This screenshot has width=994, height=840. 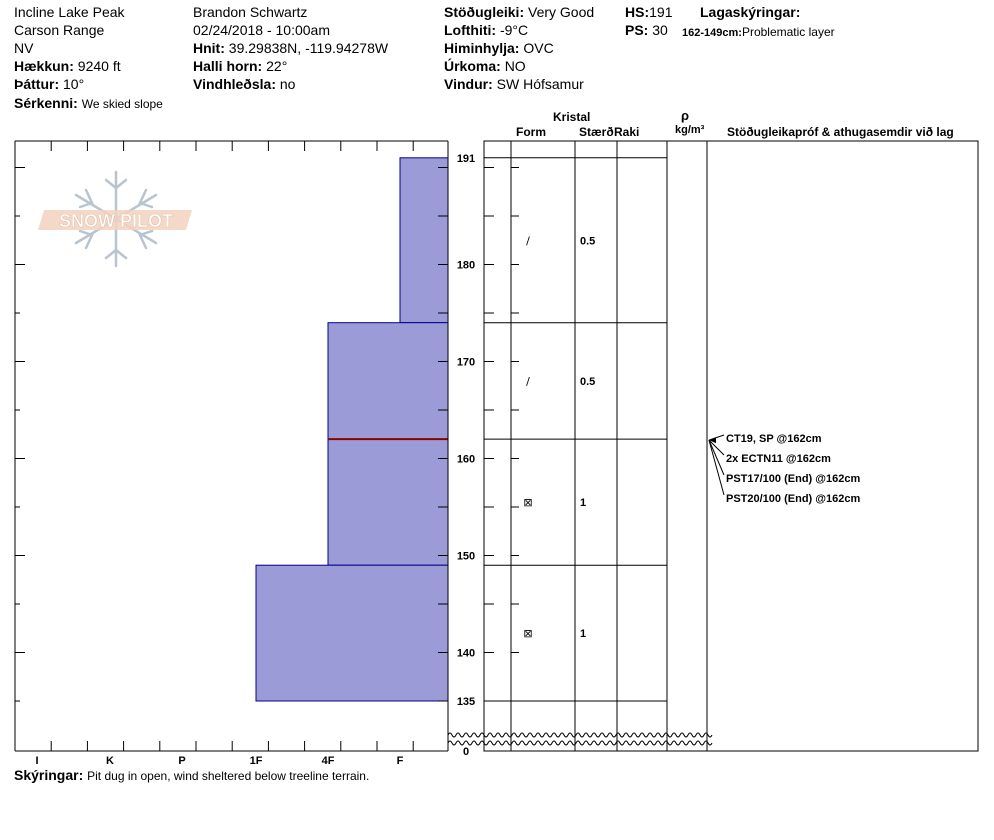 What do you see at coordinates (261, 30) in the screenshot?
I see `datetime: 02/24/2018 - 10:00am` at bounding box center [261, 30].